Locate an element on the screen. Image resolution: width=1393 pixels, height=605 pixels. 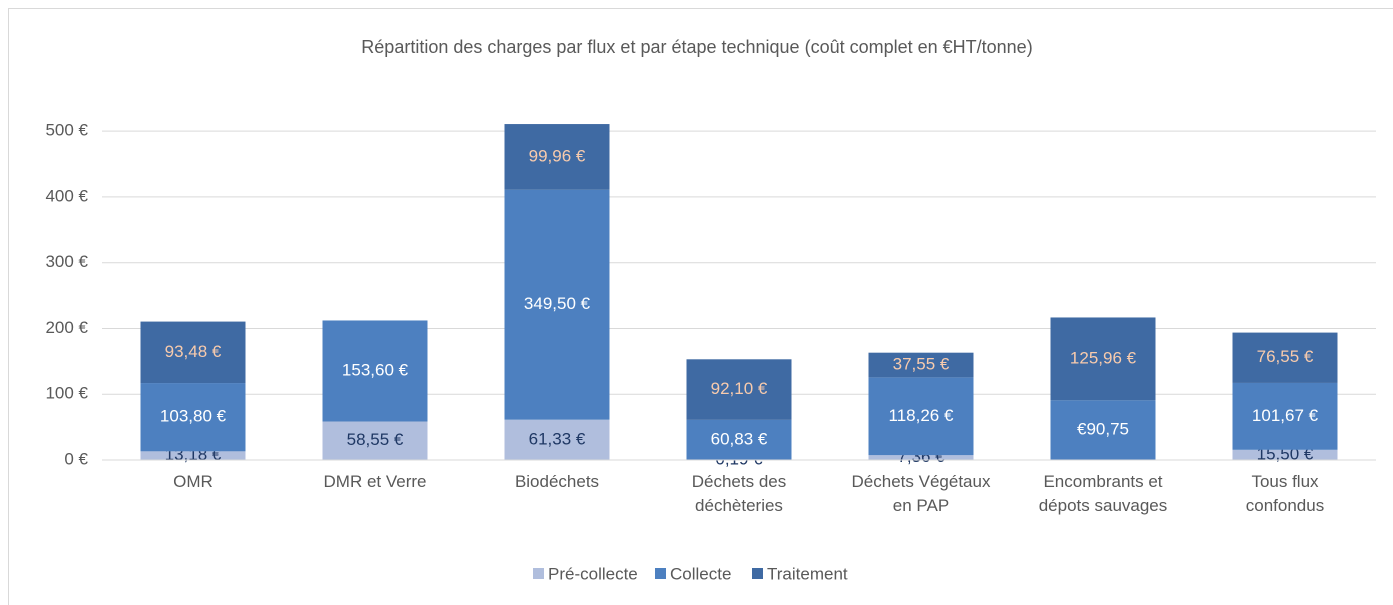
legend-label: Collecte is located at coordinates (700, 573).